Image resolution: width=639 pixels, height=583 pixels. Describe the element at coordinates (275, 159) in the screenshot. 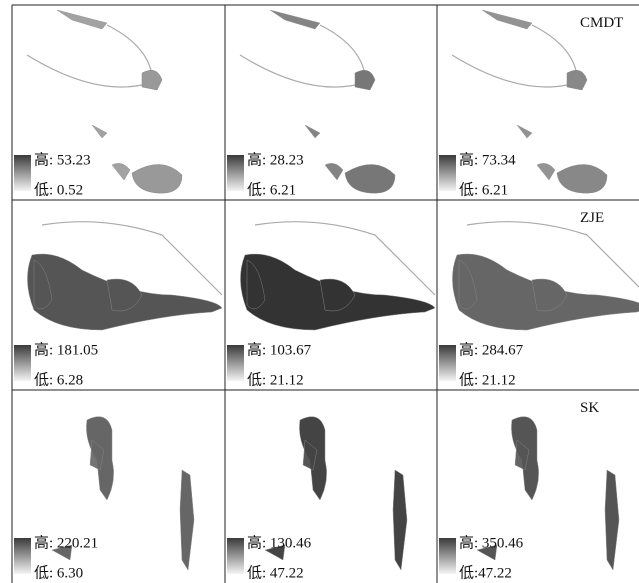

I see `legend-high: 高: 28.23` at that location.